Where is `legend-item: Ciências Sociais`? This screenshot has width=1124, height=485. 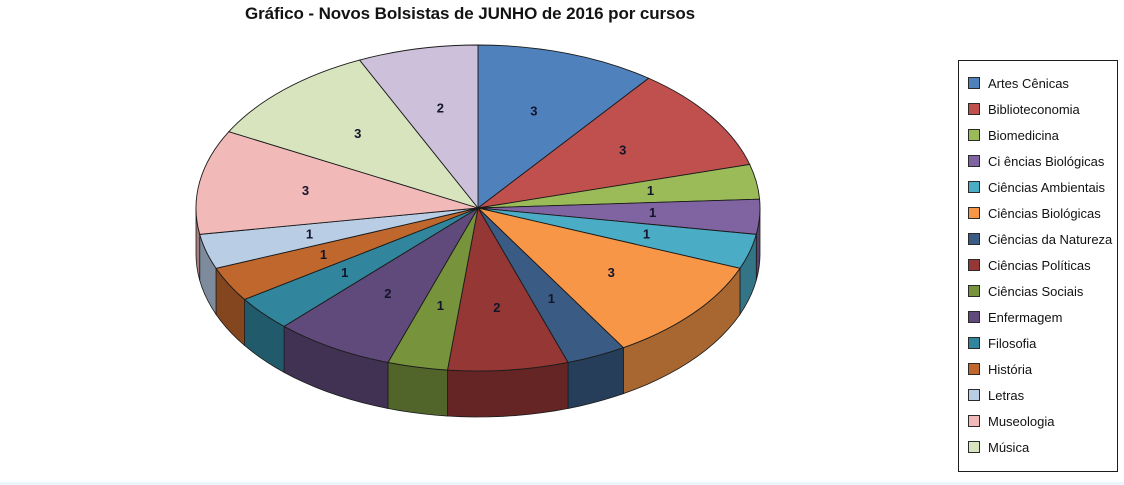 legend-item: Ciências Sociais is located at coordinates (1038, 291).